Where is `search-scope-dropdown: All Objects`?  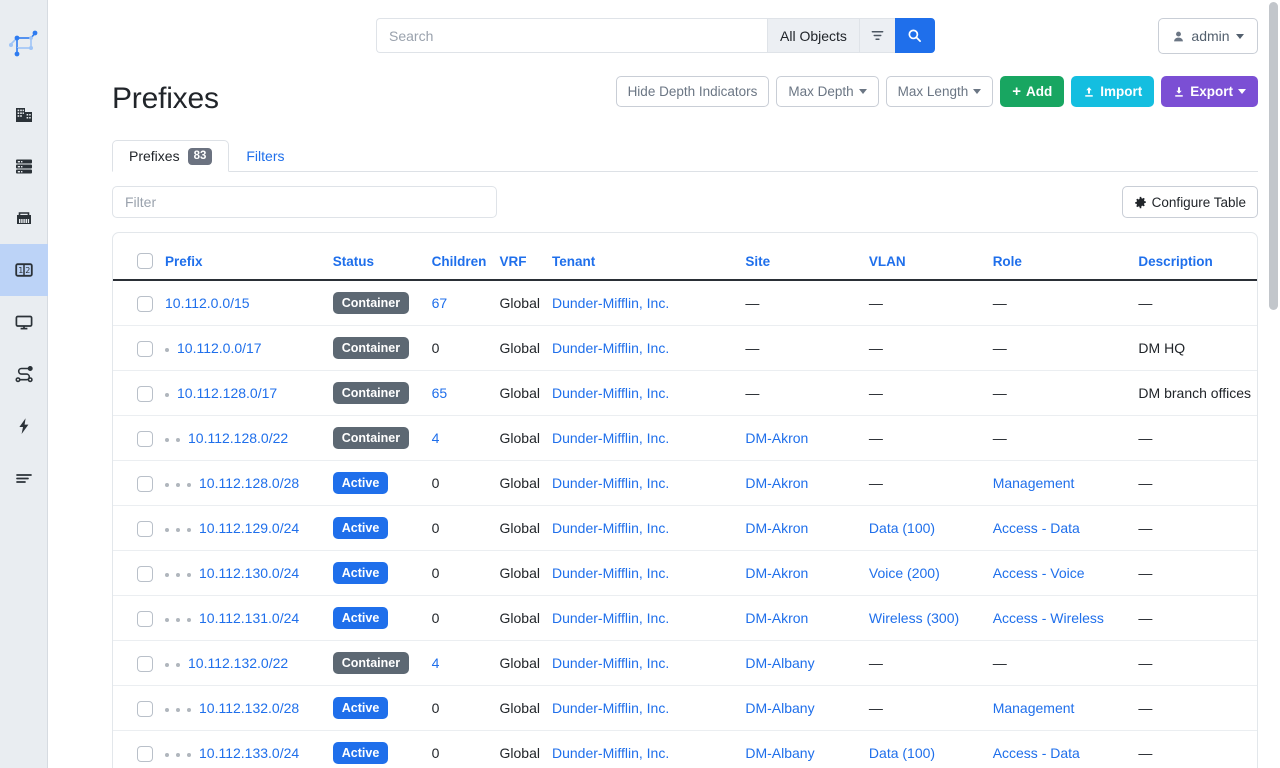 search-scope-dropdown: All Objects is located at coordinates (813, 35).